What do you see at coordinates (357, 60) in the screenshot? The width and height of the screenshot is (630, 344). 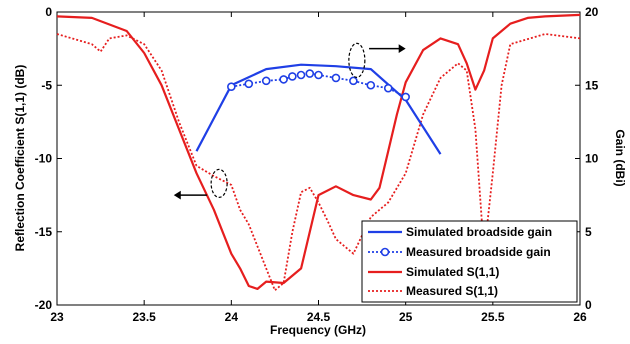 I see `gain-curves-ellipse` at bounding box center [357, 60].